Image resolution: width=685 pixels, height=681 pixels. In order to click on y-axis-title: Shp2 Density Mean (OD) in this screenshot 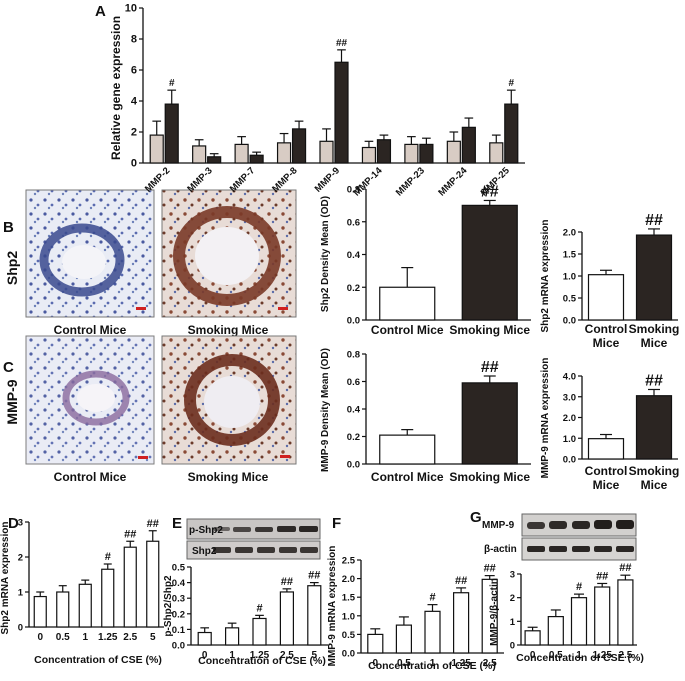, I will do `click(325, 254)`.